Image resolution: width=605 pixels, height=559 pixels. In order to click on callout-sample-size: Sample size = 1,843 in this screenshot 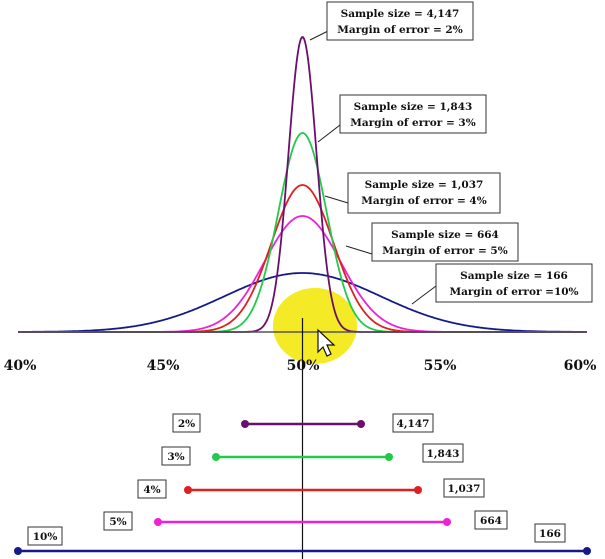, I will do `click(413, 107)`.